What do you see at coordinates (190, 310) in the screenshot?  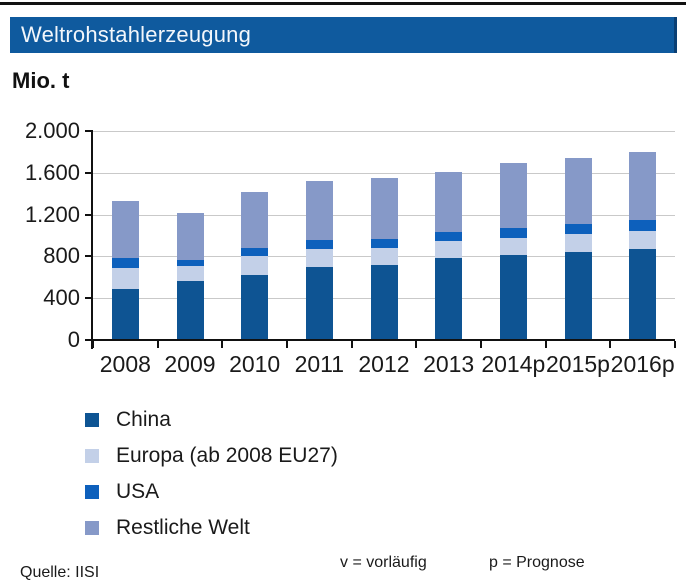 I see `bar-segment-china-2009` at bounding box center [190, 310].